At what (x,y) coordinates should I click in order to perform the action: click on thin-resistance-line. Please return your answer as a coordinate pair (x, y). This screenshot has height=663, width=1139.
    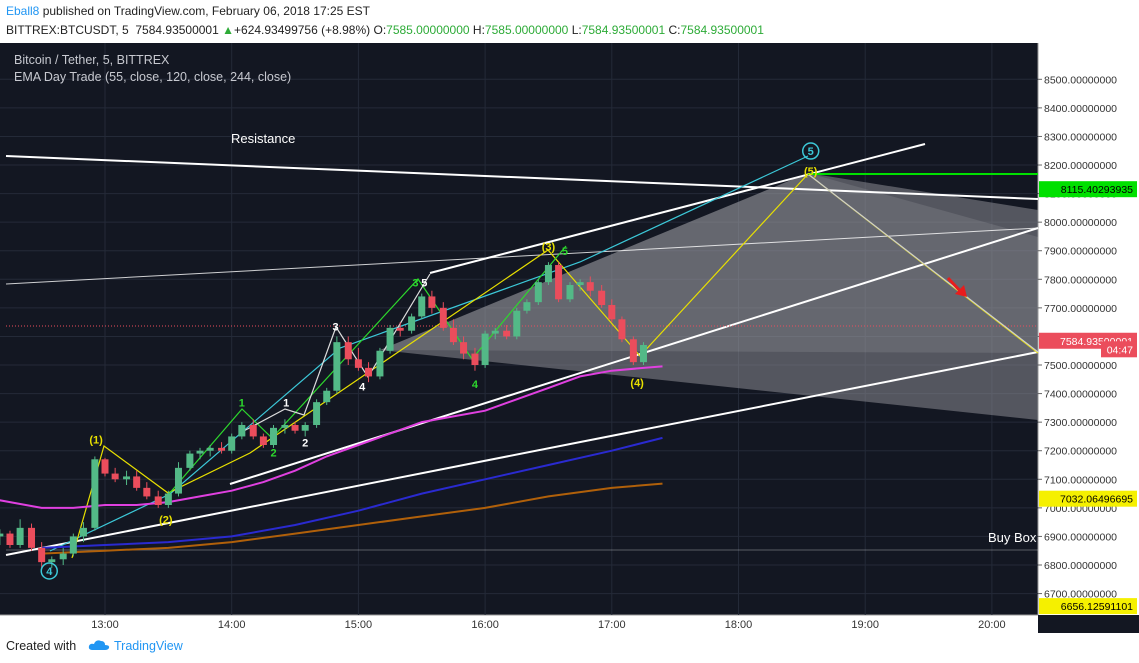
    Looking at the image, I should click on (522, 256).